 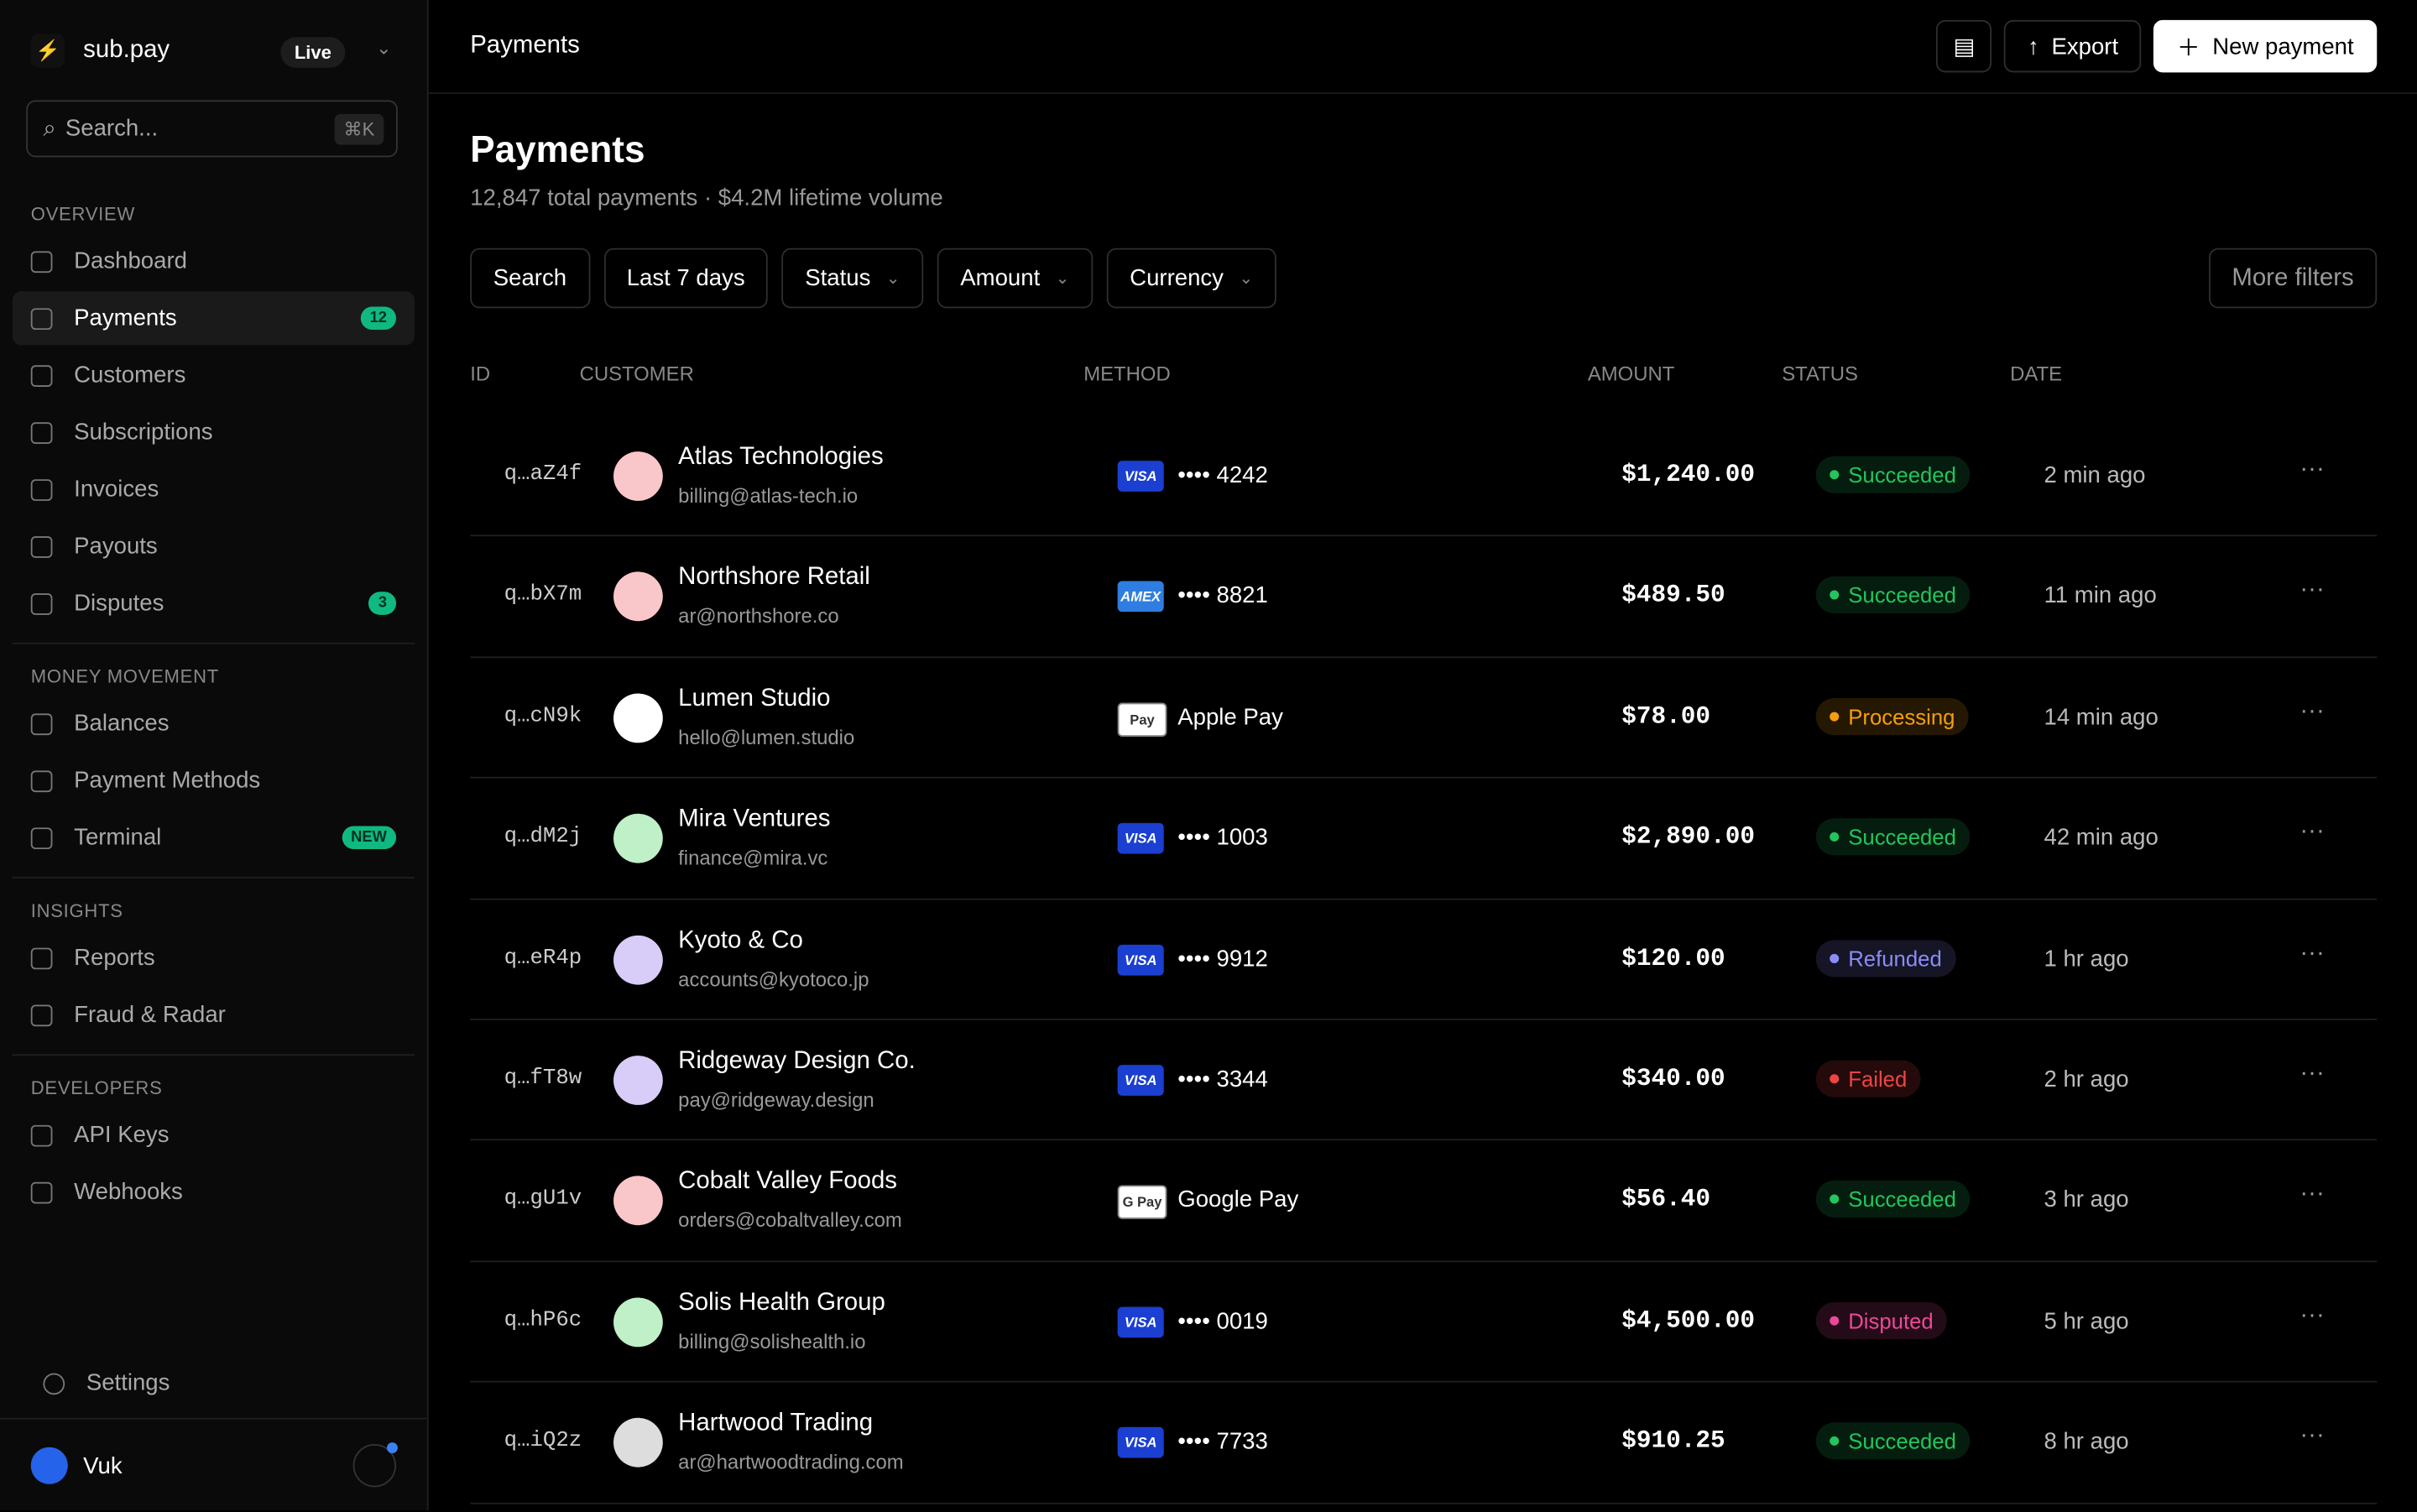 I want to click on nav-item: Subscriptions, so click(x=214, y=432).